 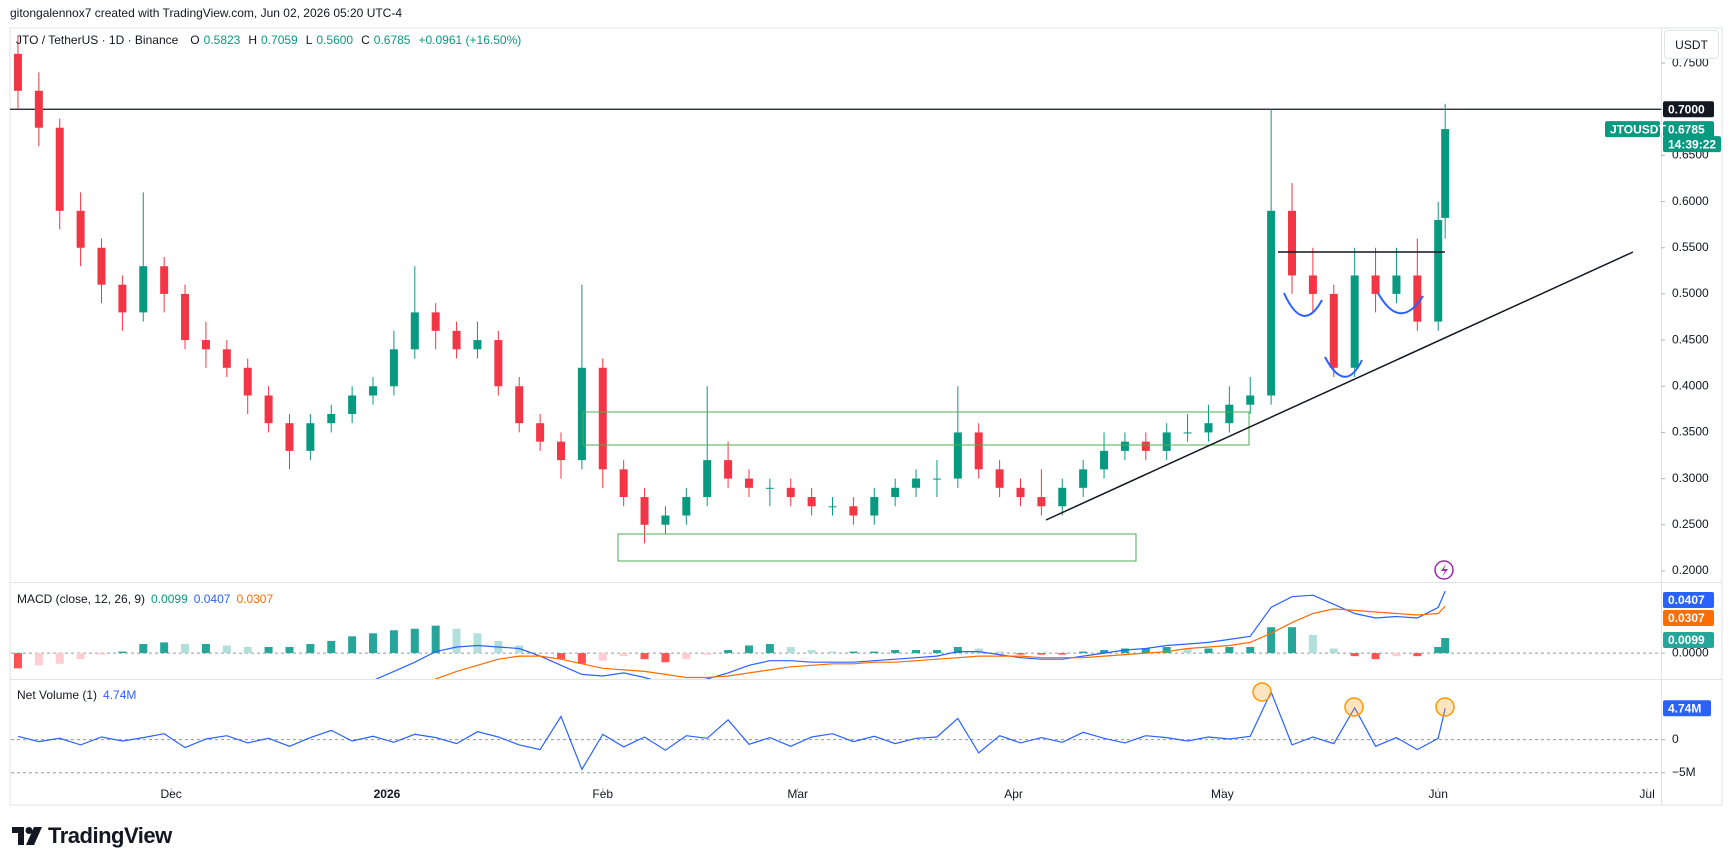 I want to click on ohlc-value: 0.6785, so click(x=392, y=40).